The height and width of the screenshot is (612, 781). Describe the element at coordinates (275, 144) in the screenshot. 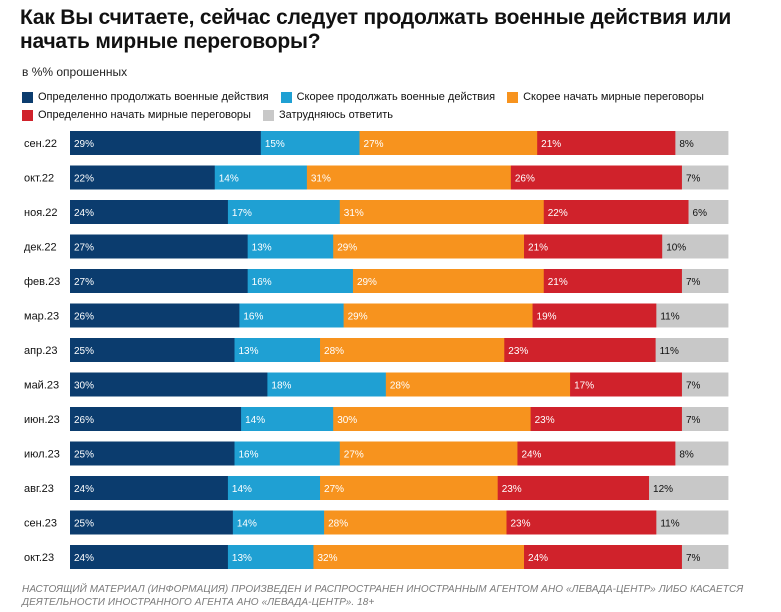

I see `data-label: 15%` at that location.